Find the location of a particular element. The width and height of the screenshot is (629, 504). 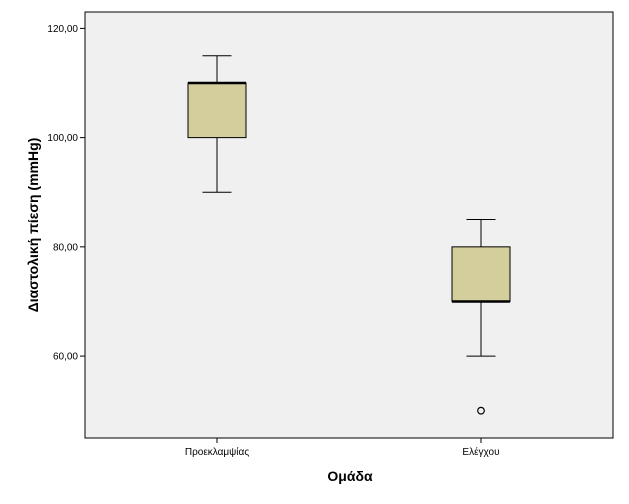

y-tick-label: 120,00 is located at coordinates (62, 29).